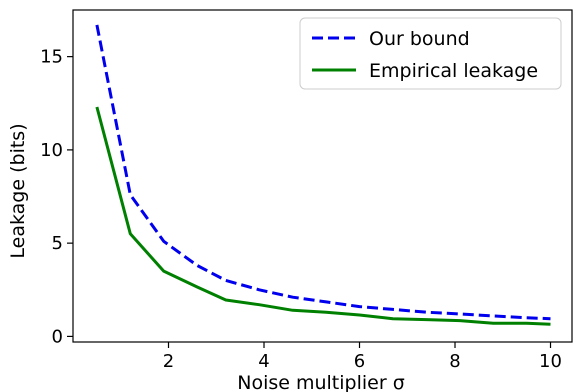 The width and height of the screenshot is (573, 392). Describe the element at coordinates (57, 336) in the screenshot. I see `y-tick-label: 0` at that location.